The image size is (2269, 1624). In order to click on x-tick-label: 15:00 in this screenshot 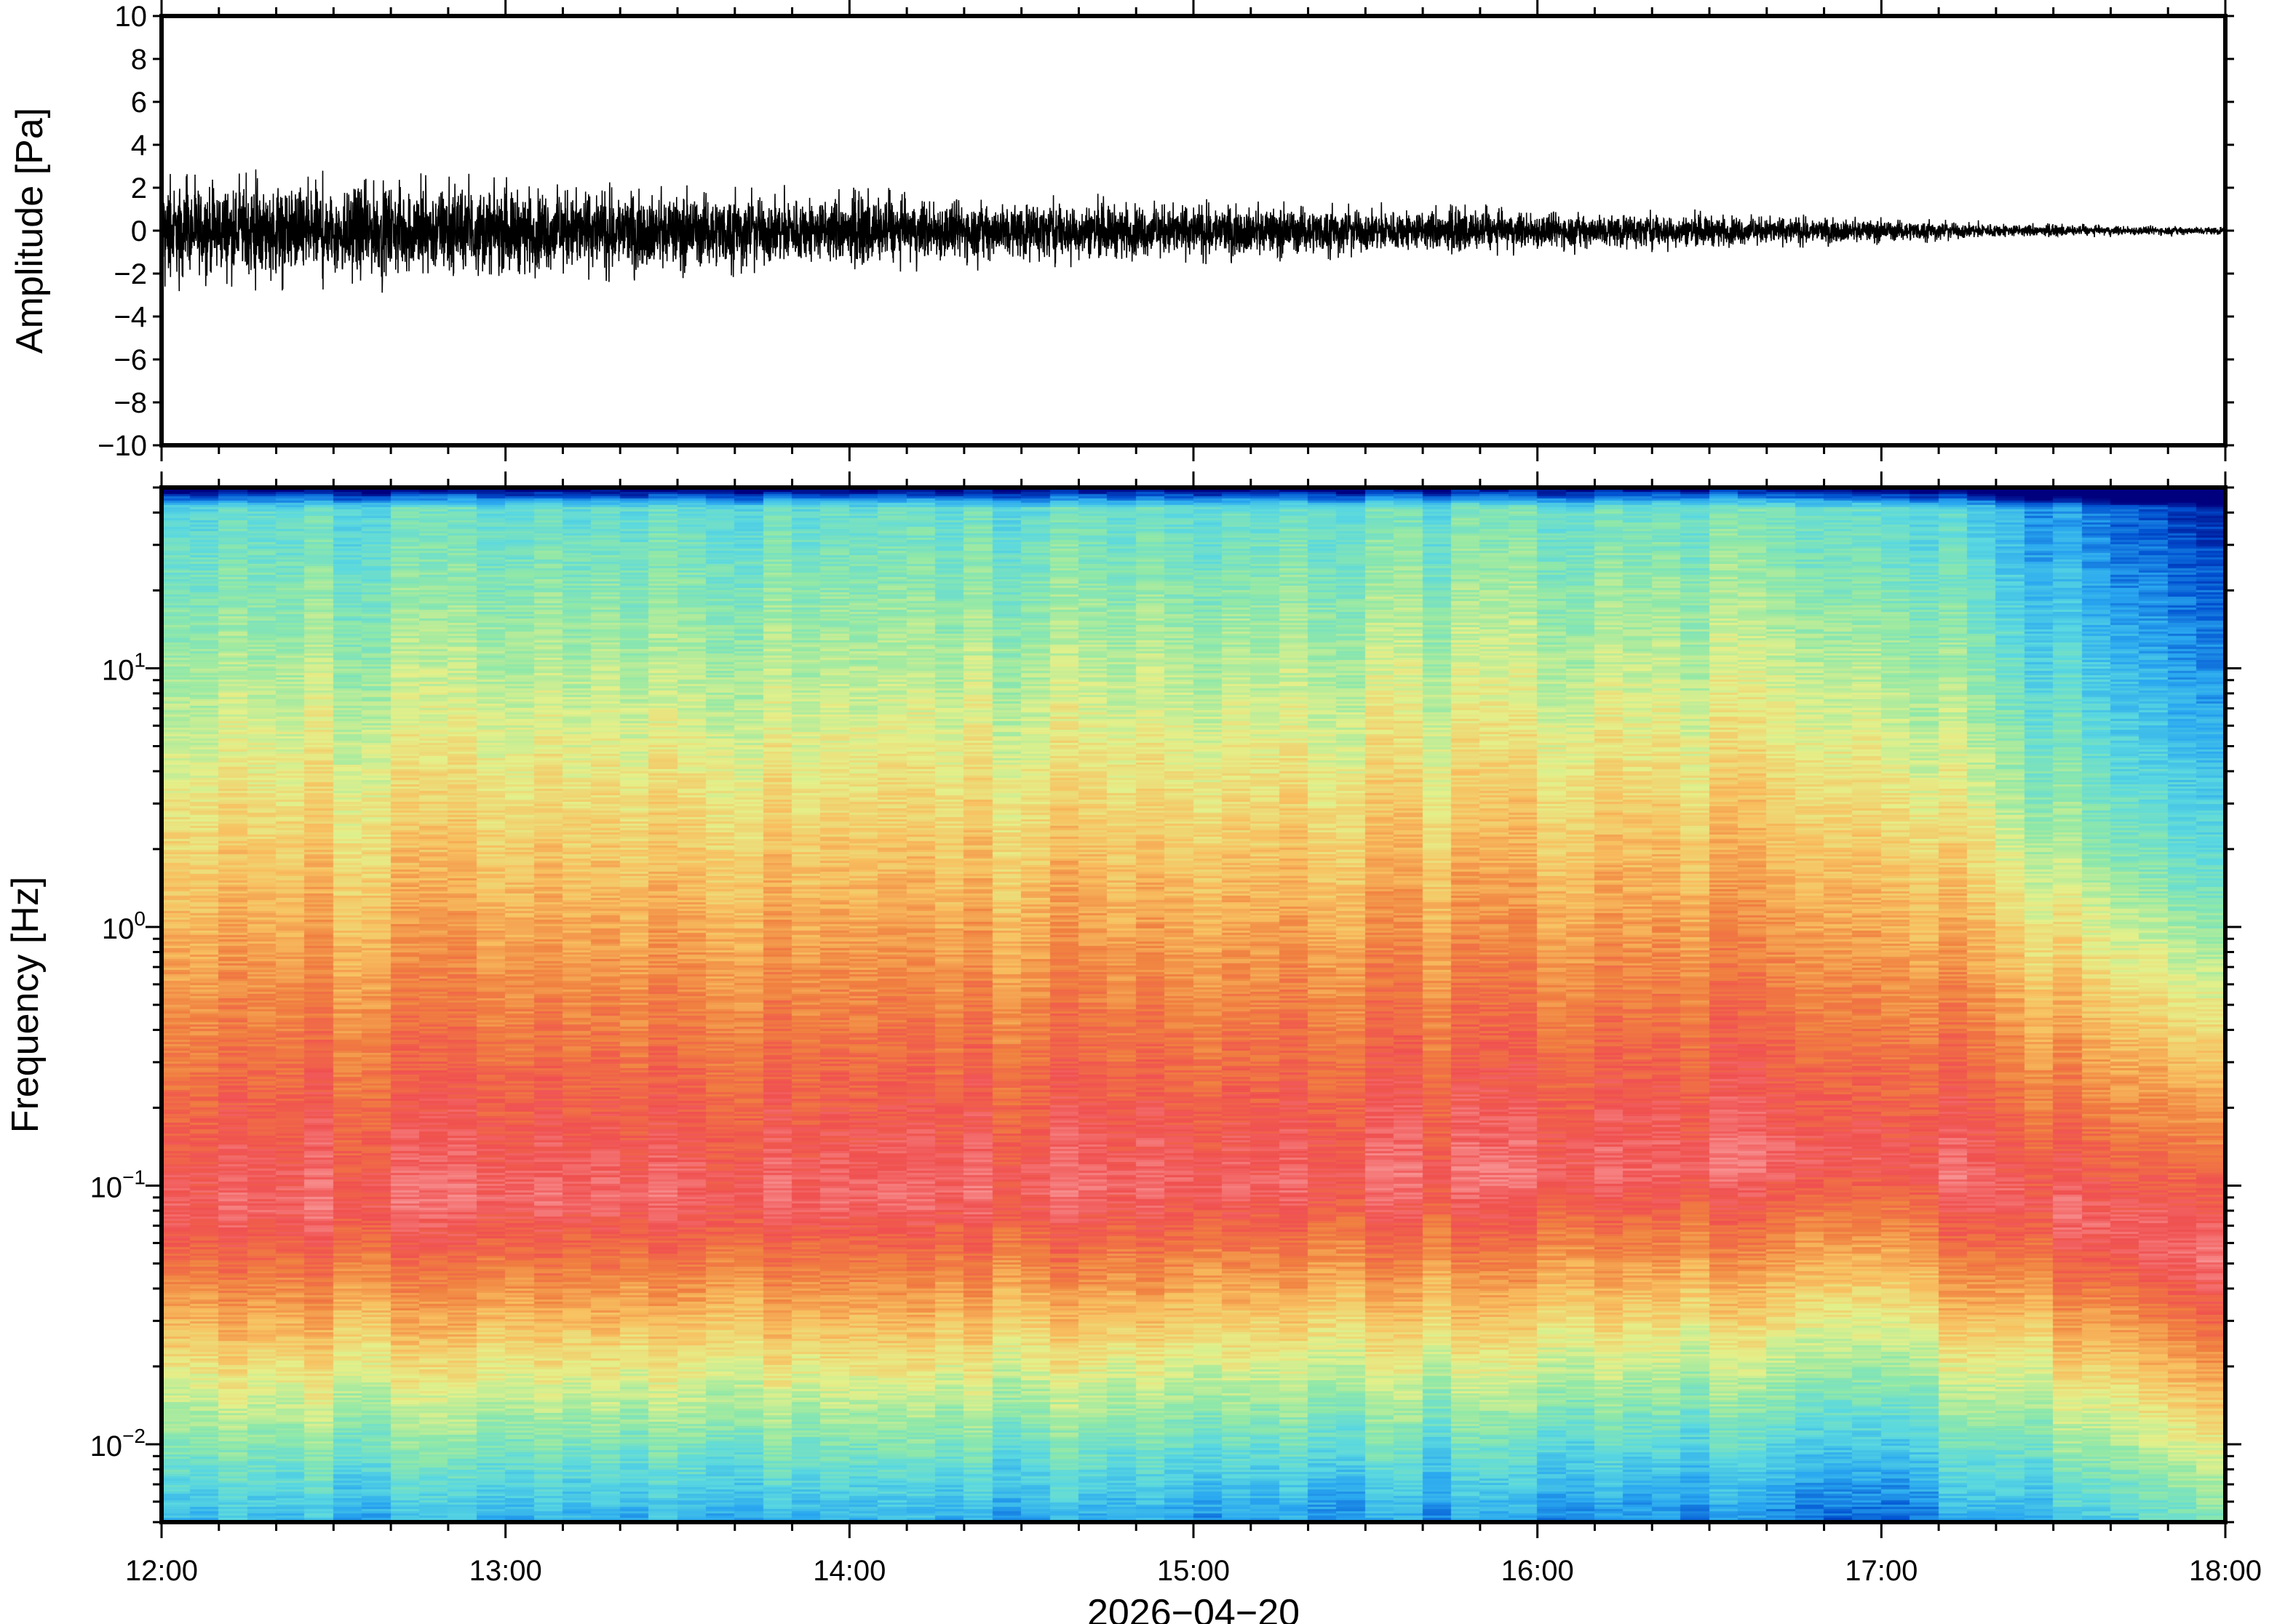, I will do `click(1193, 1571)`.